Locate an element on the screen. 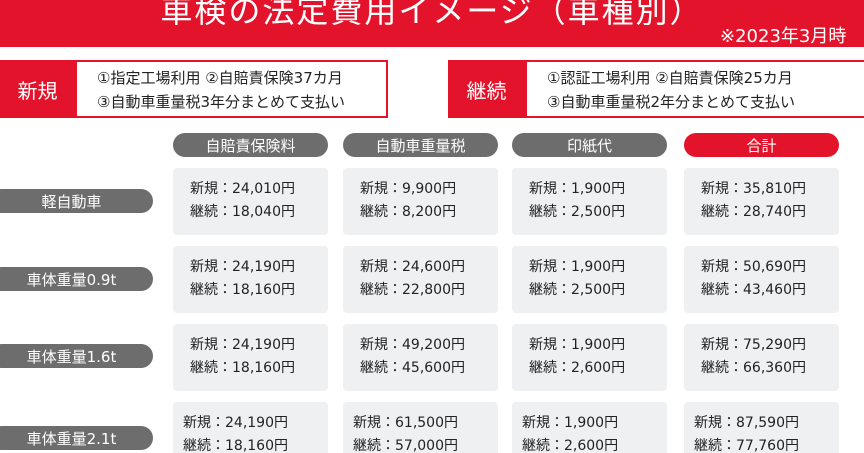 The width and height of the screenshot is (864, 453). cell-line: 新規：49,200円 is located at coordinates (412, 345).